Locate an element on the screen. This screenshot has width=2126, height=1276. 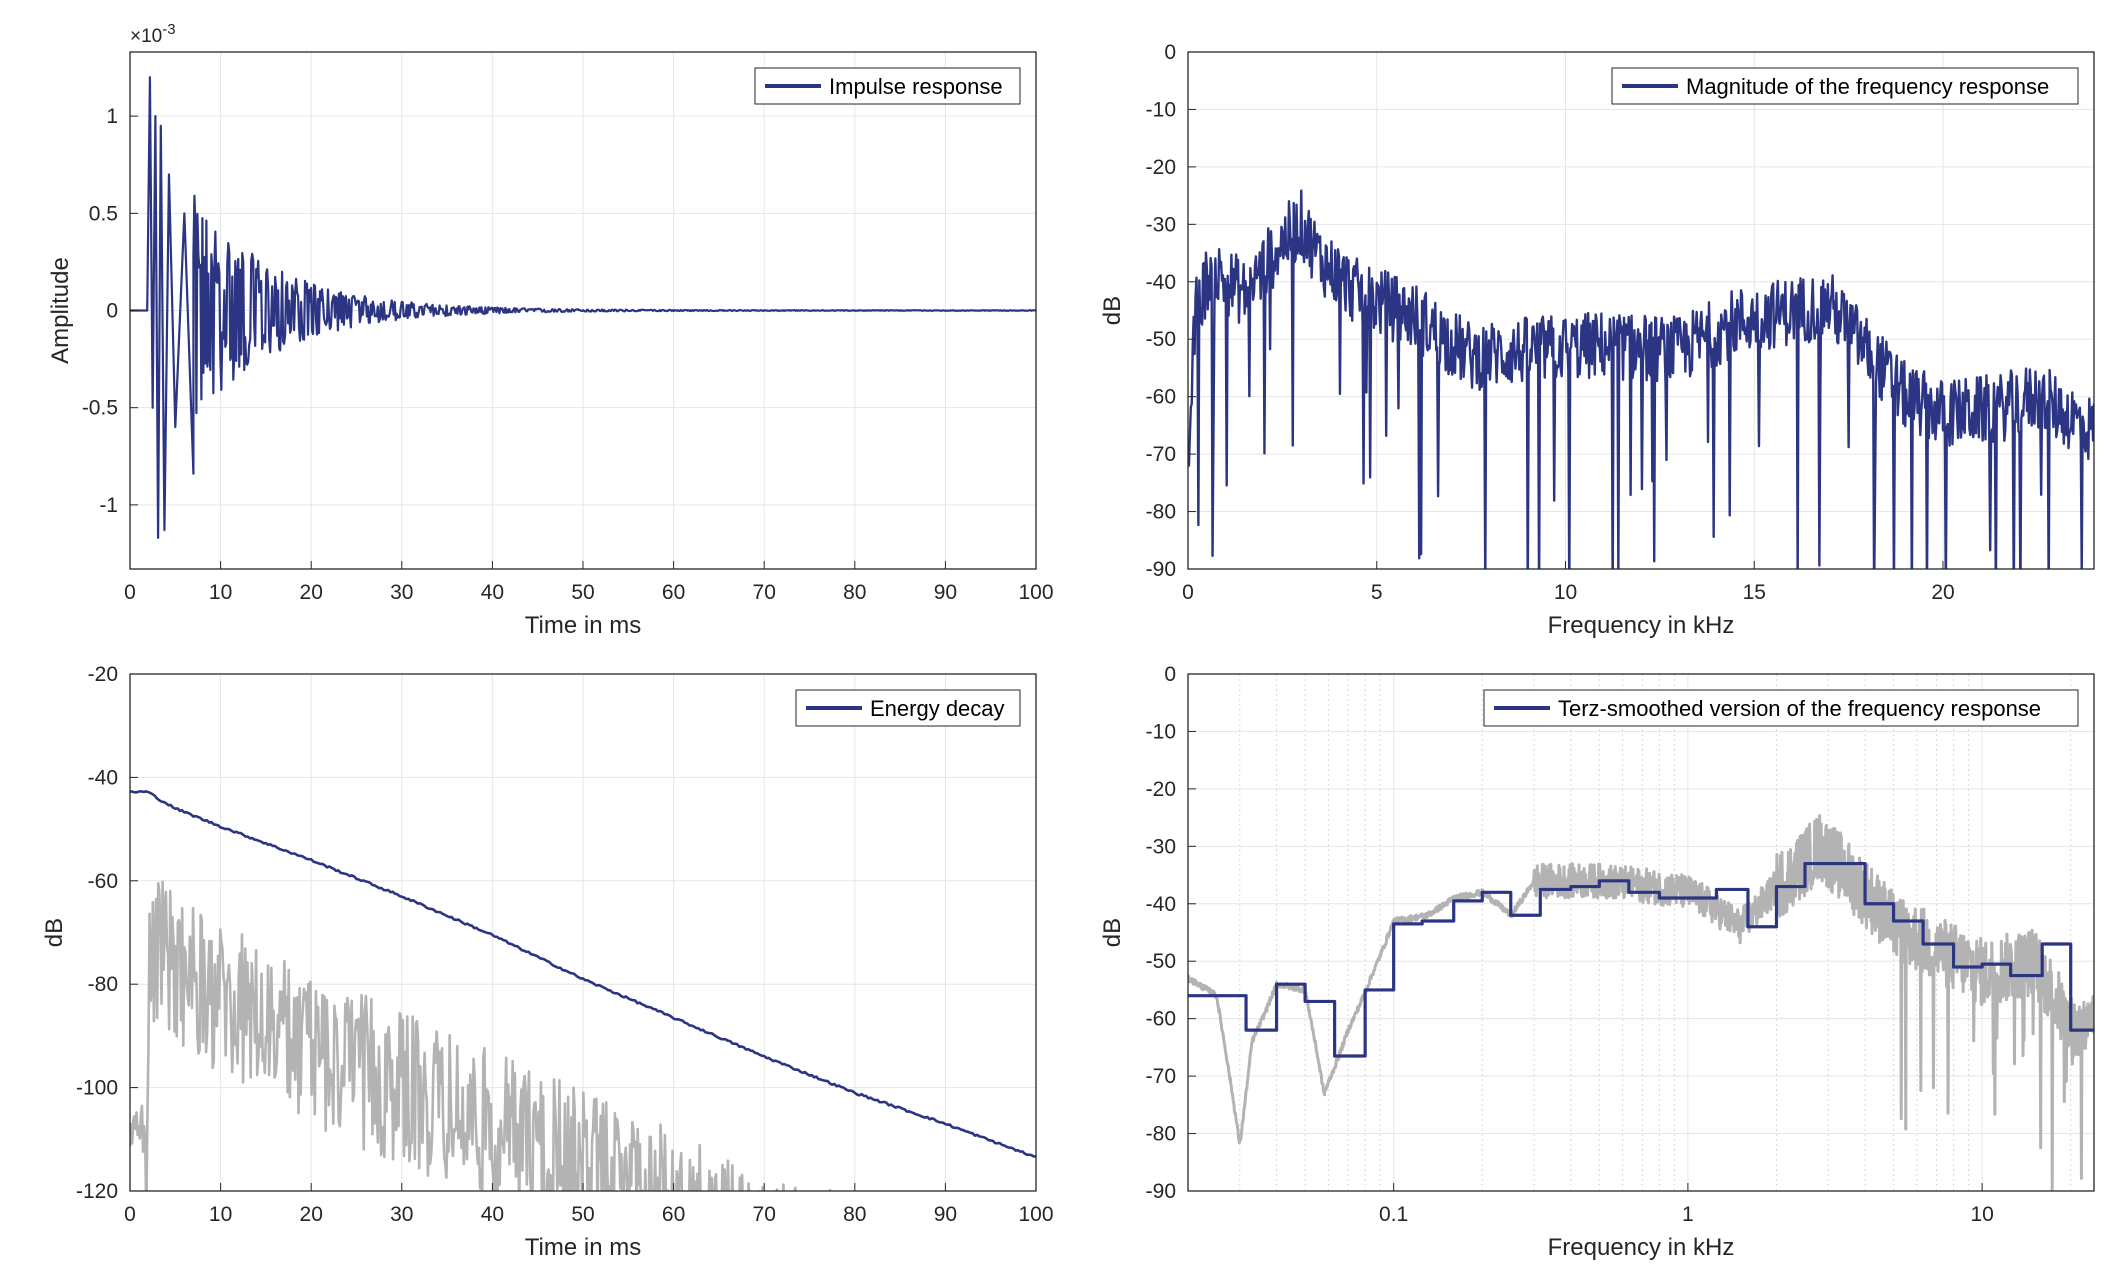
magnitude-legend: Magnitude of the frequency response is located at coordinates (1845, 86).